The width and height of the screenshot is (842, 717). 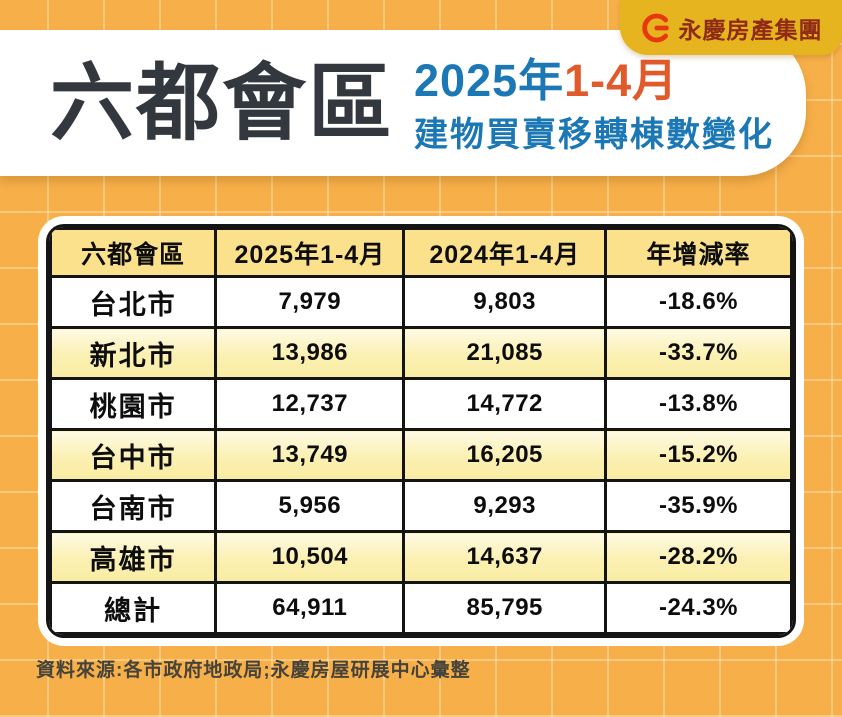 I want to click on yungching-circle-g-icon, so click(x=656, y=28).